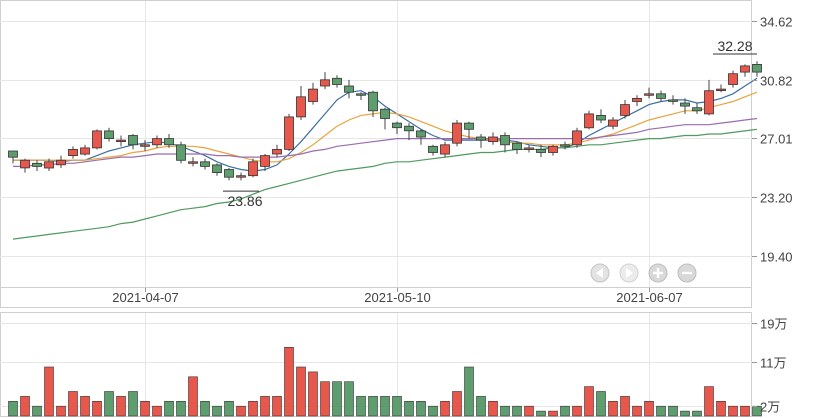  Describe the element at coordinates (397, 296) in the screenshot. I see `date-axis: 2021-04-07 2021-05-10 2021-06-07` at that location.